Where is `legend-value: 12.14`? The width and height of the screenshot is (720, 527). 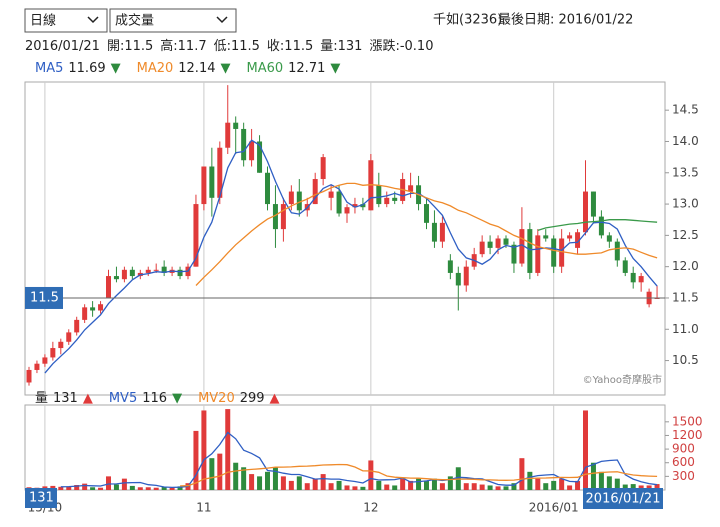 legend-value: 12.14 is located at coordinates (196, 68).